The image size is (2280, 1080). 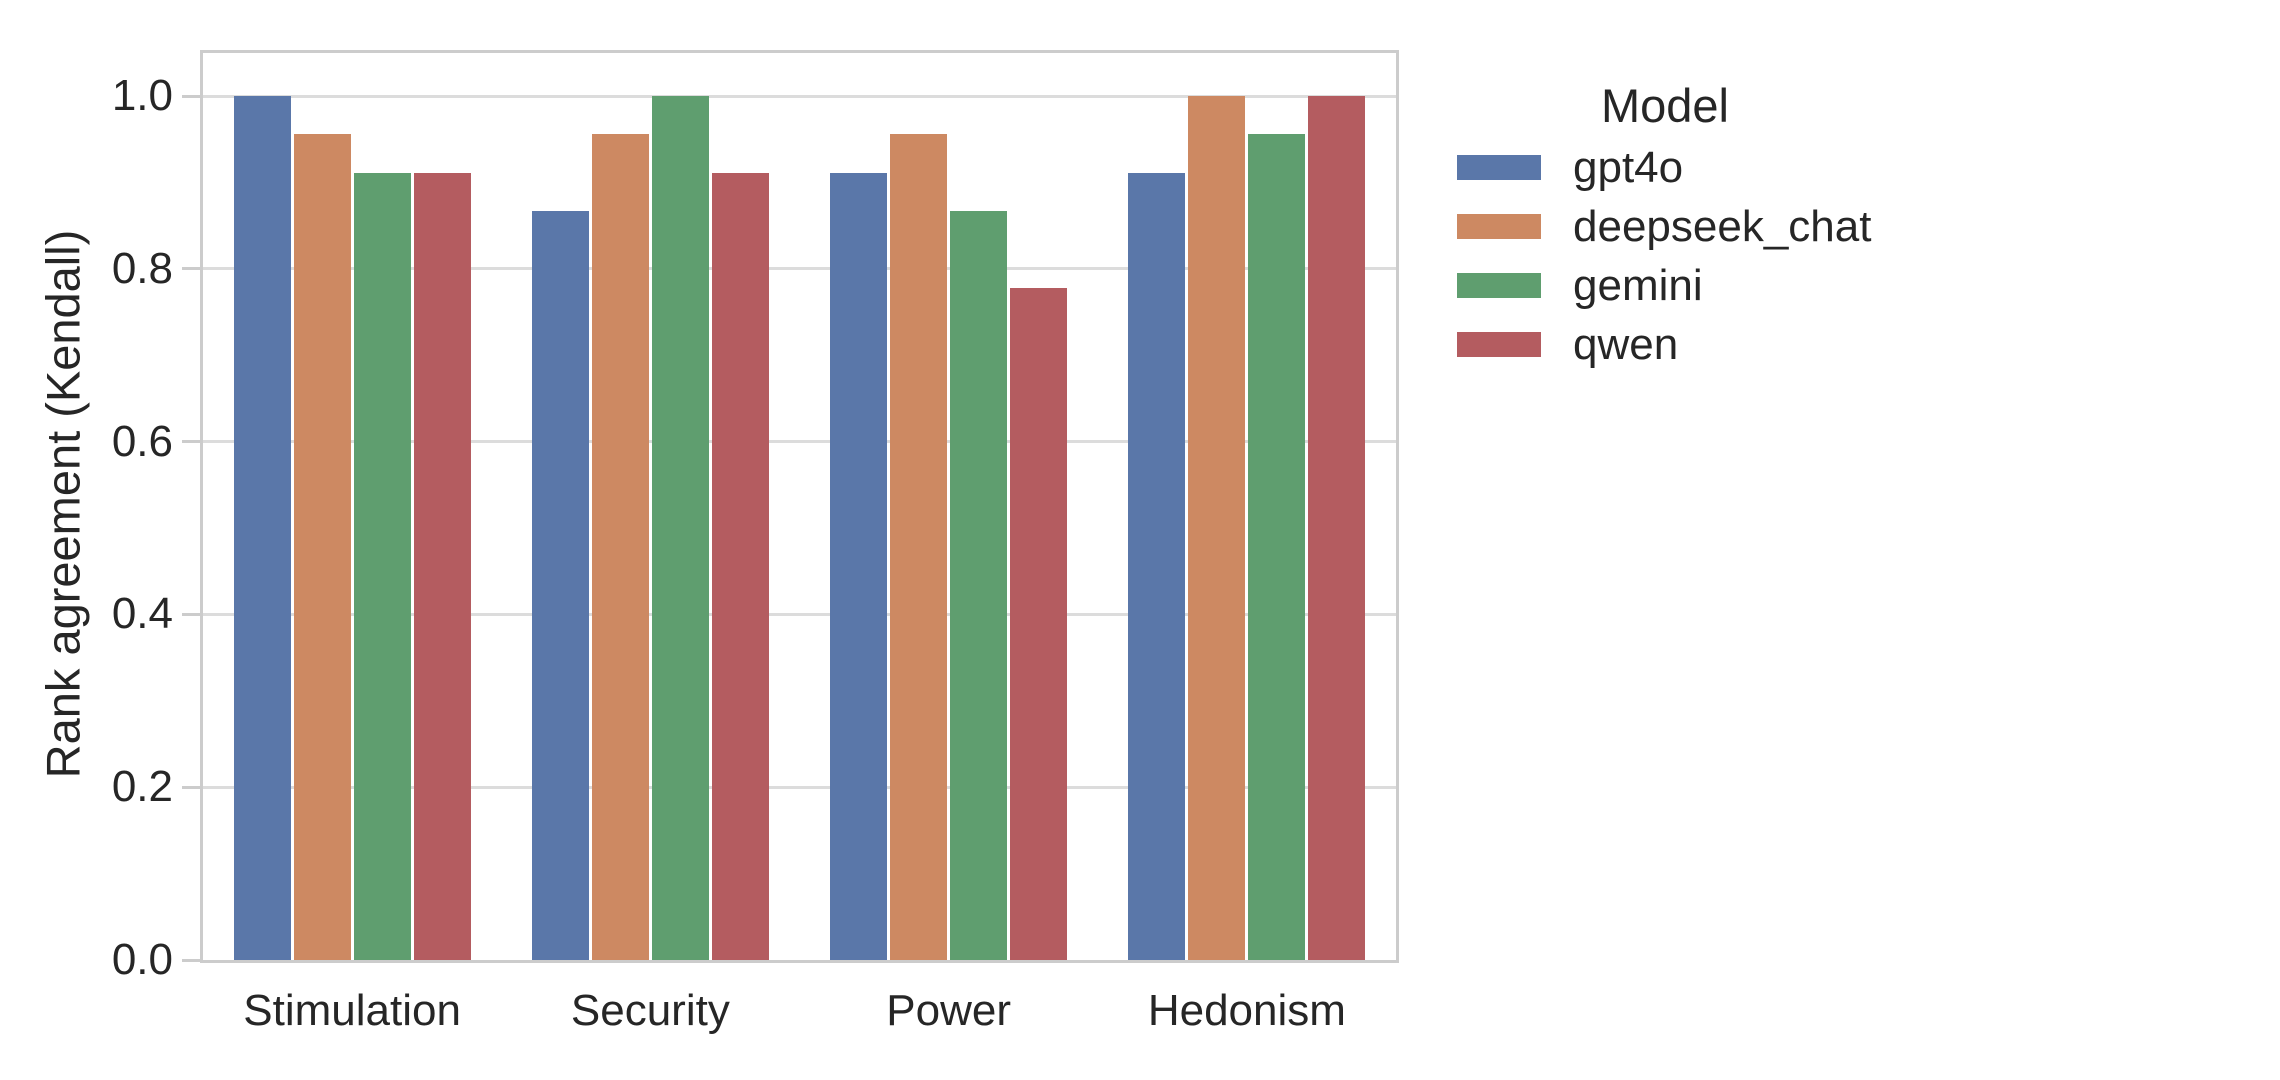 I want to click on legend-swatch-qwen, so click(x=1499, y=344).